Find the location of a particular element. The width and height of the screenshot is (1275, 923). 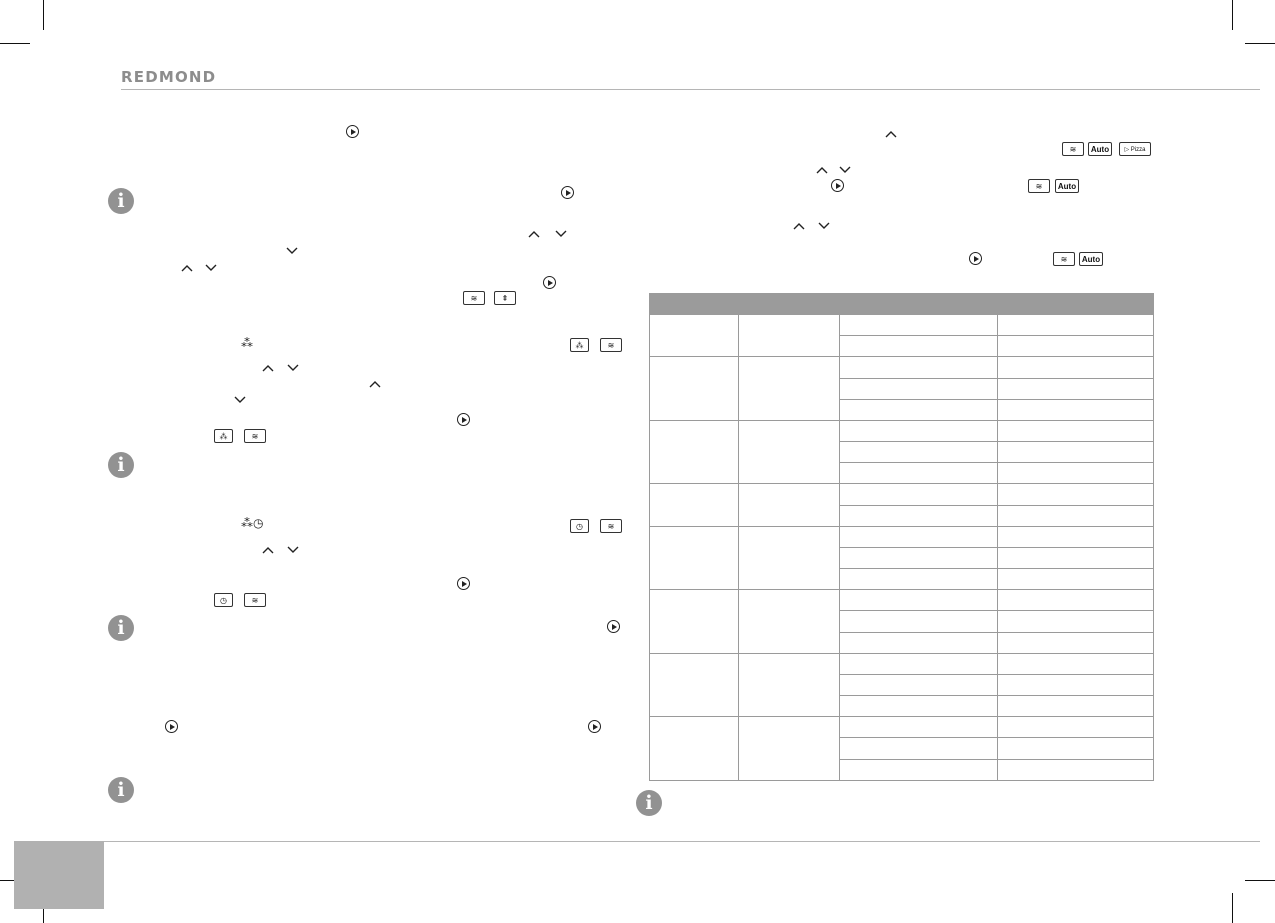

defrost-timer-display-icon: ◷ is located at coordinates (579, 526).